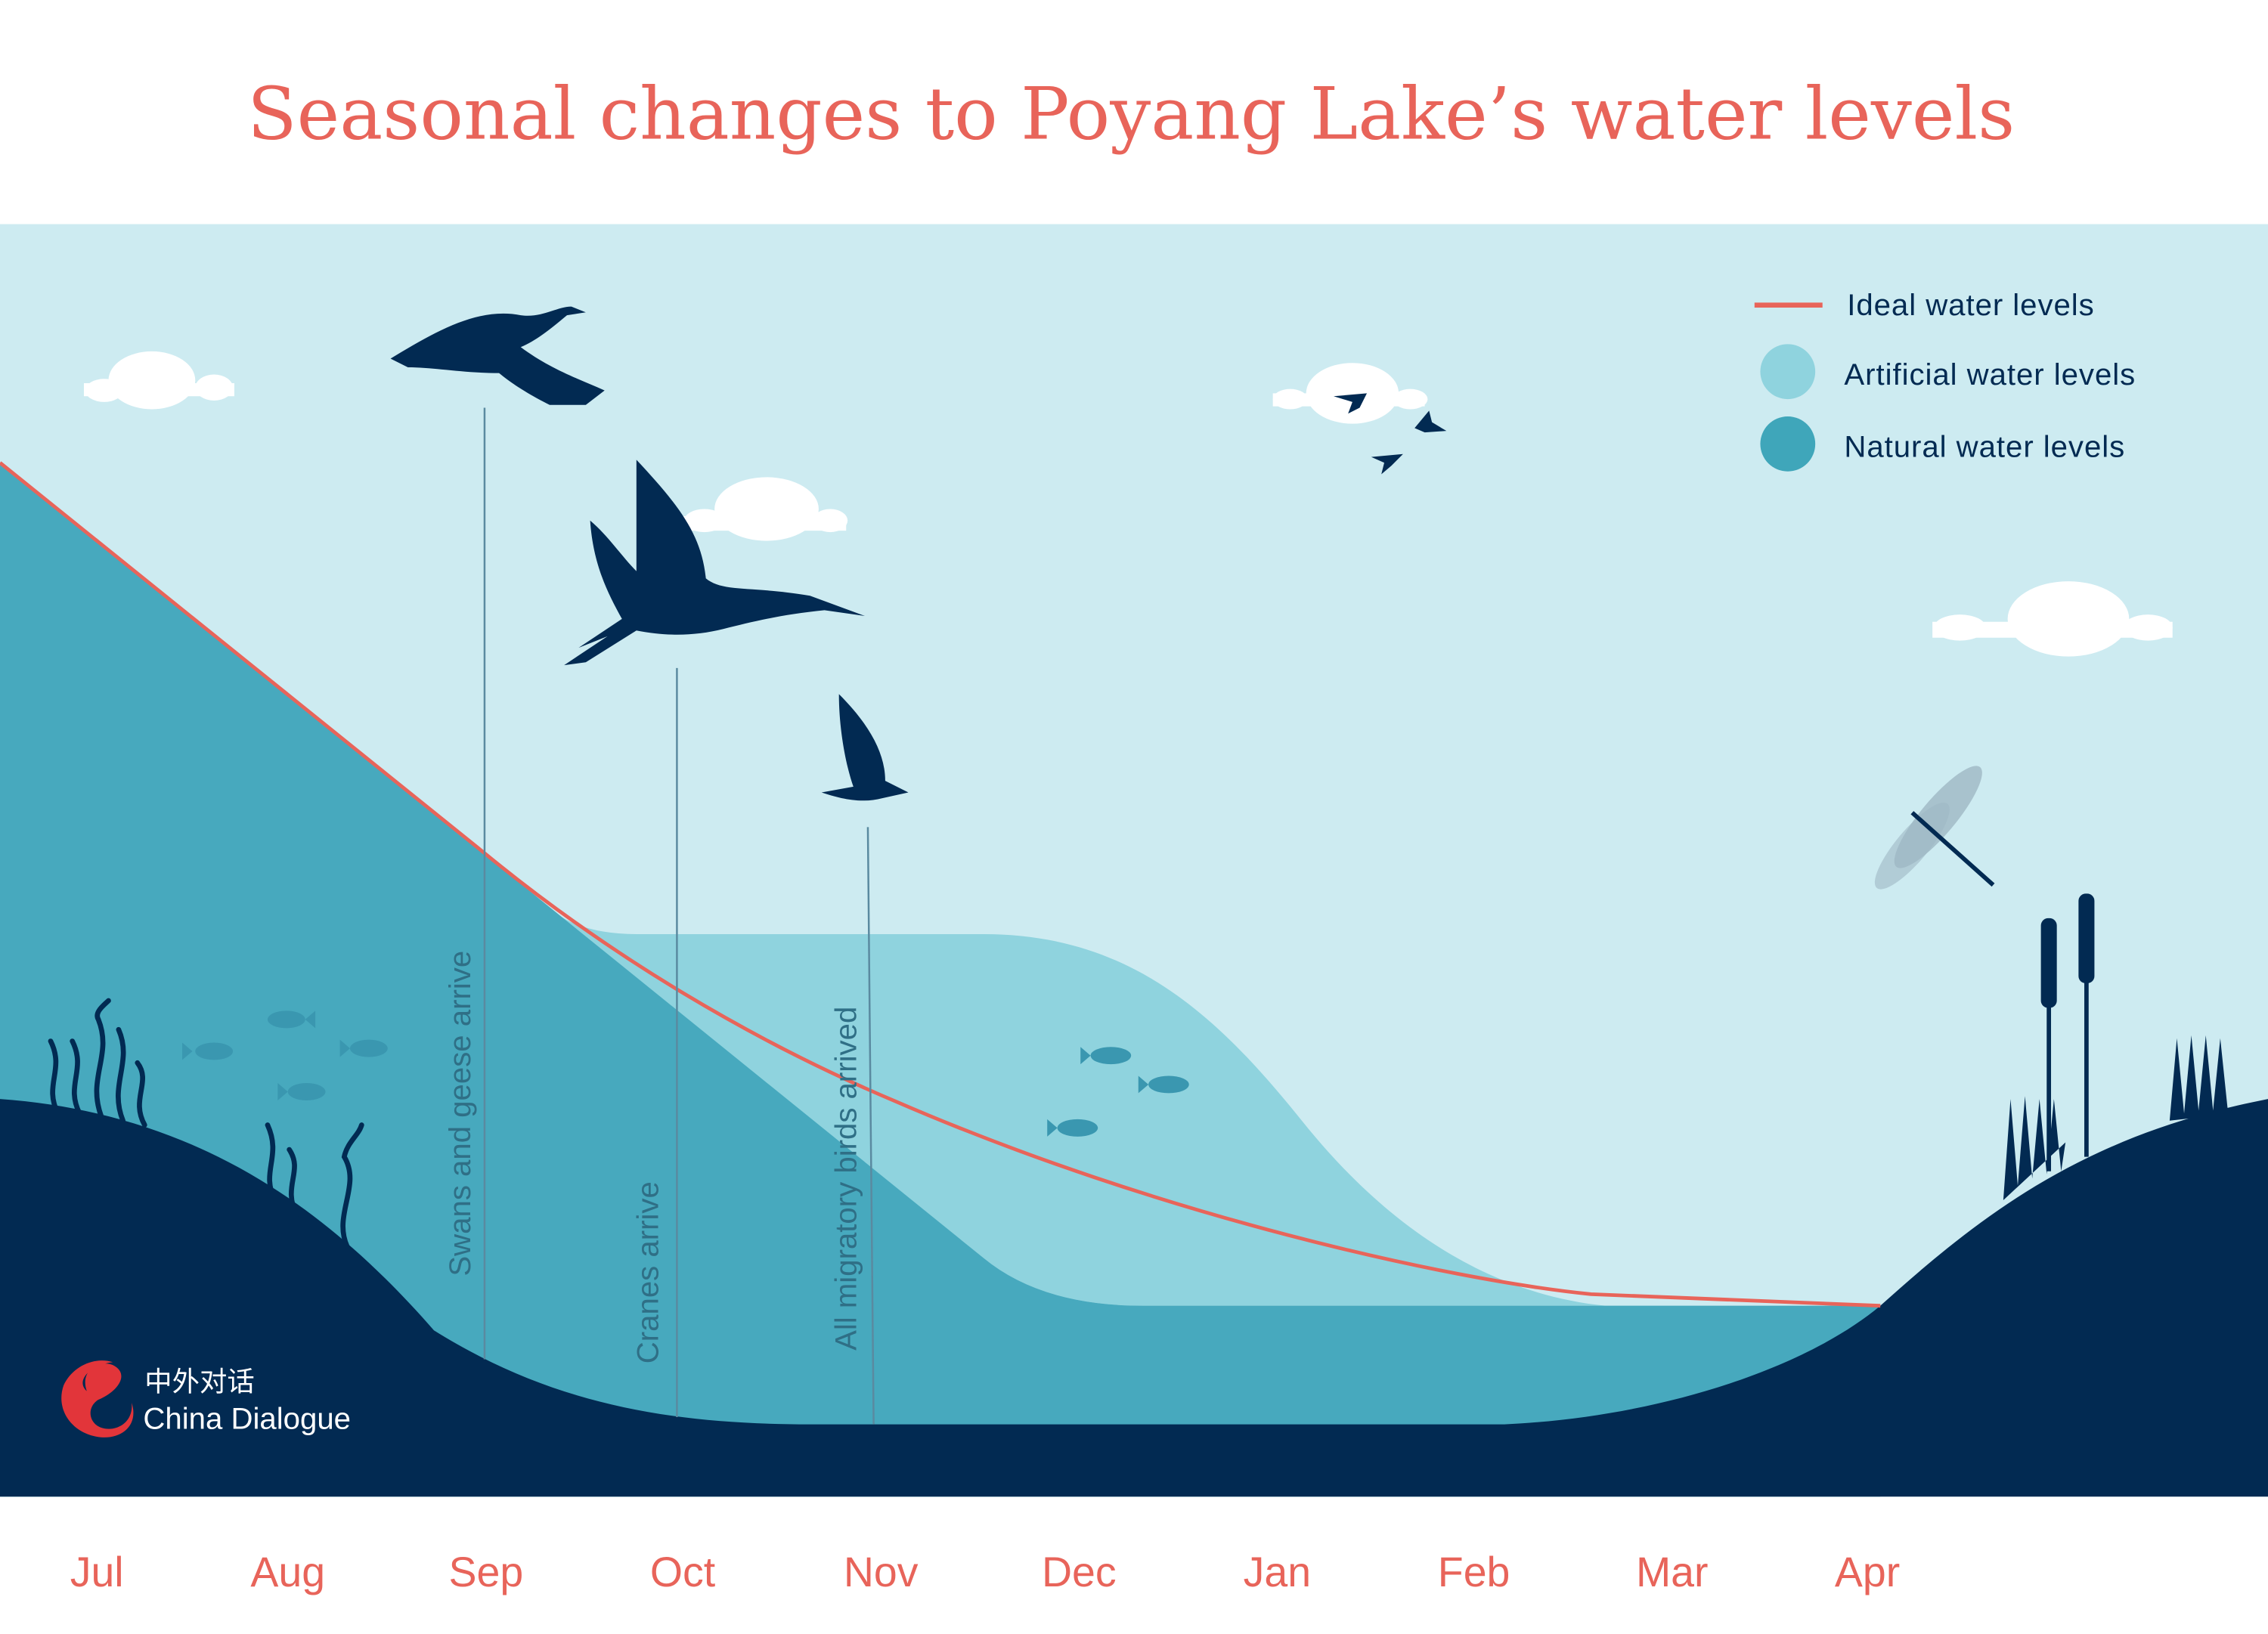 The height and width of the screenshot is (1634, 2268). What do you see at coordinates (682, 1572) in the screenshot?
I see `month-label-oct: Oct` at bounding box center [682, 1572].